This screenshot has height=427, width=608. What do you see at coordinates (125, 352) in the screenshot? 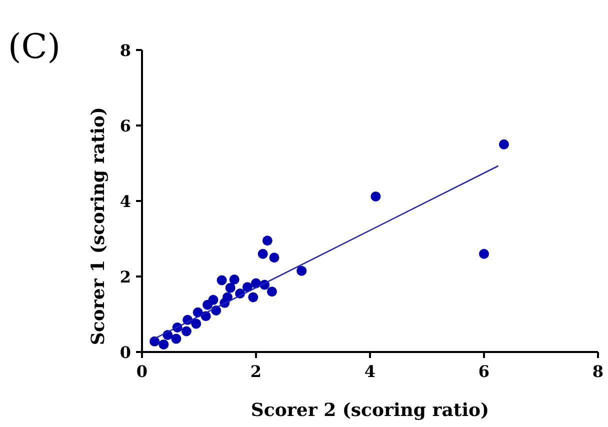
I see `y-tick-label: 0` at bounding box center [125, 352].